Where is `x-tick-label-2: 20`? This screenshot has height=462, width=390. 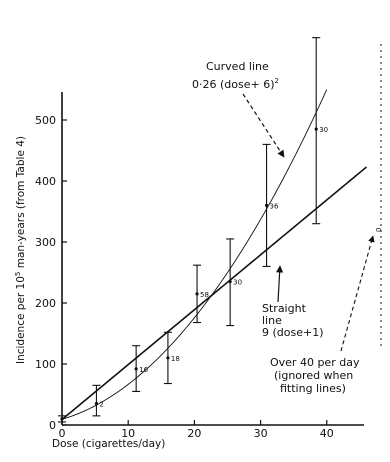
x-tick-label-2: 20 is located at coordinates (194, 433).